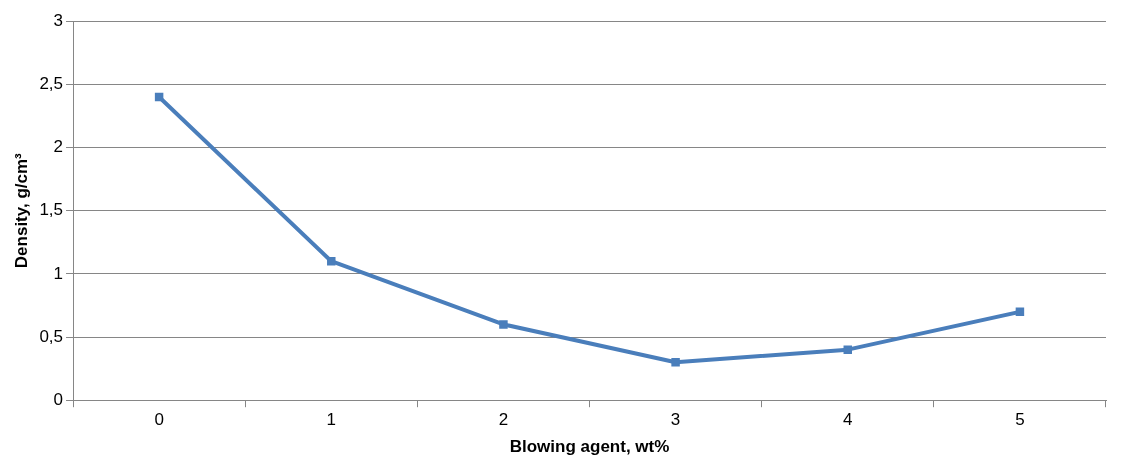  I want to click on y-tick-label: 0,5, so click(51, 336).